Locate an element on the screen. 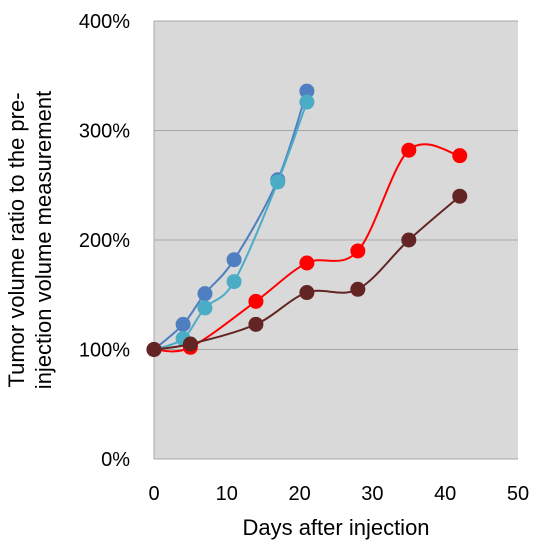 The height and width of the screenshot is (550, 540). y-axis-tick-labels: 0% 100% 200% 300% 400% is located at coordinates (104, 241).